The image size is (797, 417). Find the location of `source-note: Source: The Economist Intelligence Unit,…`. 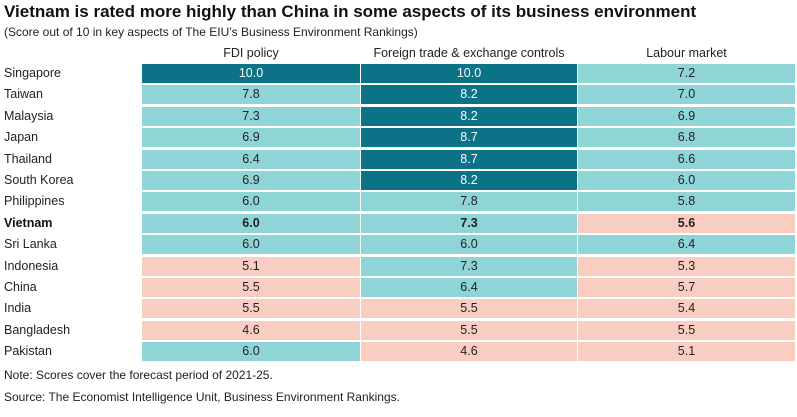

source-note: Source: The Economist Intelligence Unit,… is located at coordinates (202, 397).